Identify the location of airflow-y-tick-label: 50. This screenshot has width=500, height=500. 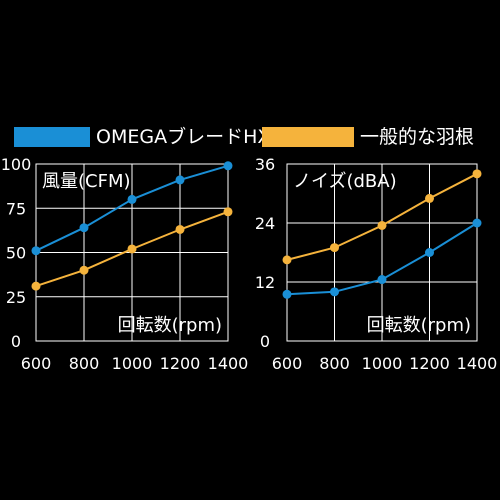
(16, 253).